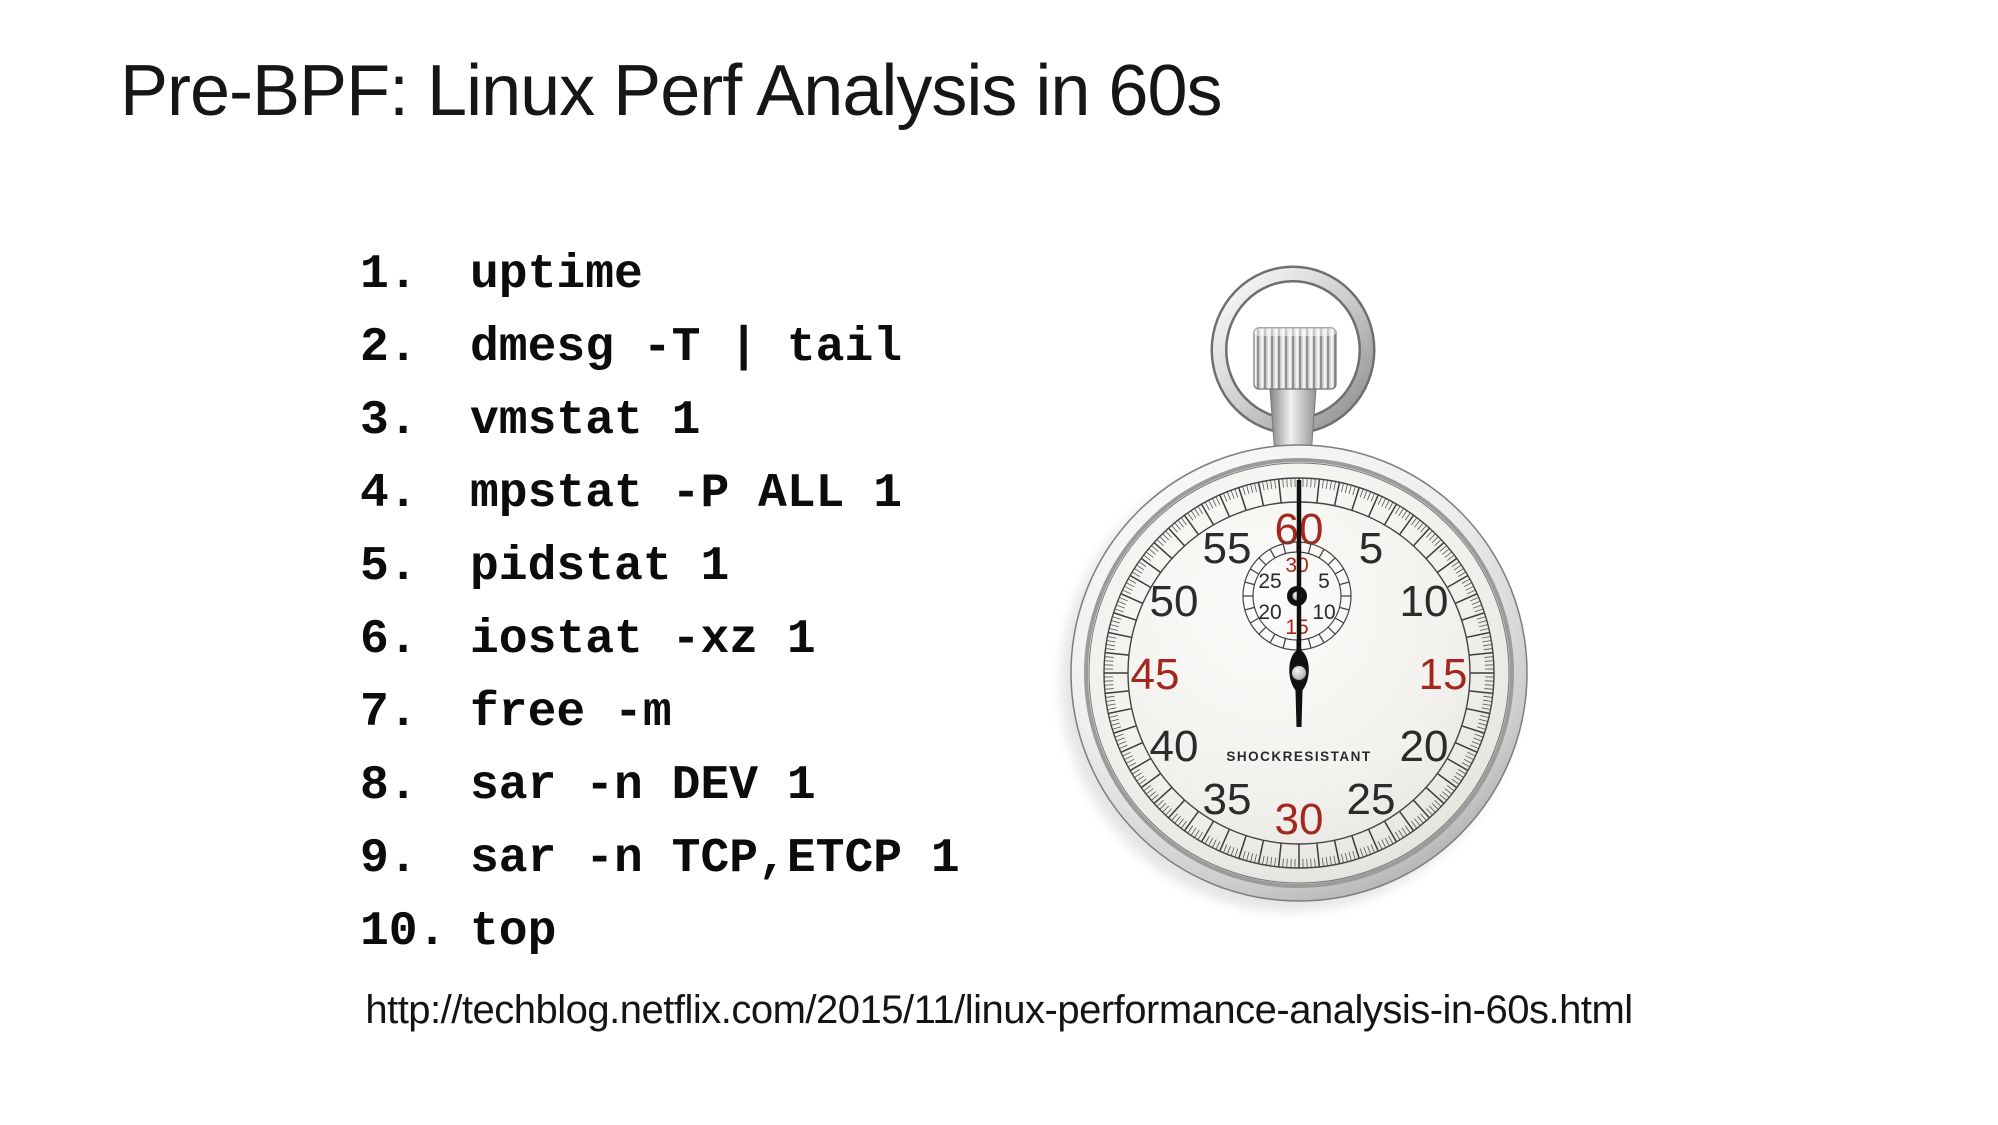 This screenshot has height=1125, width=1998. Describe the element at coordinates (389, 713) in the screenshot. I see `command-number: 7.` at that location.